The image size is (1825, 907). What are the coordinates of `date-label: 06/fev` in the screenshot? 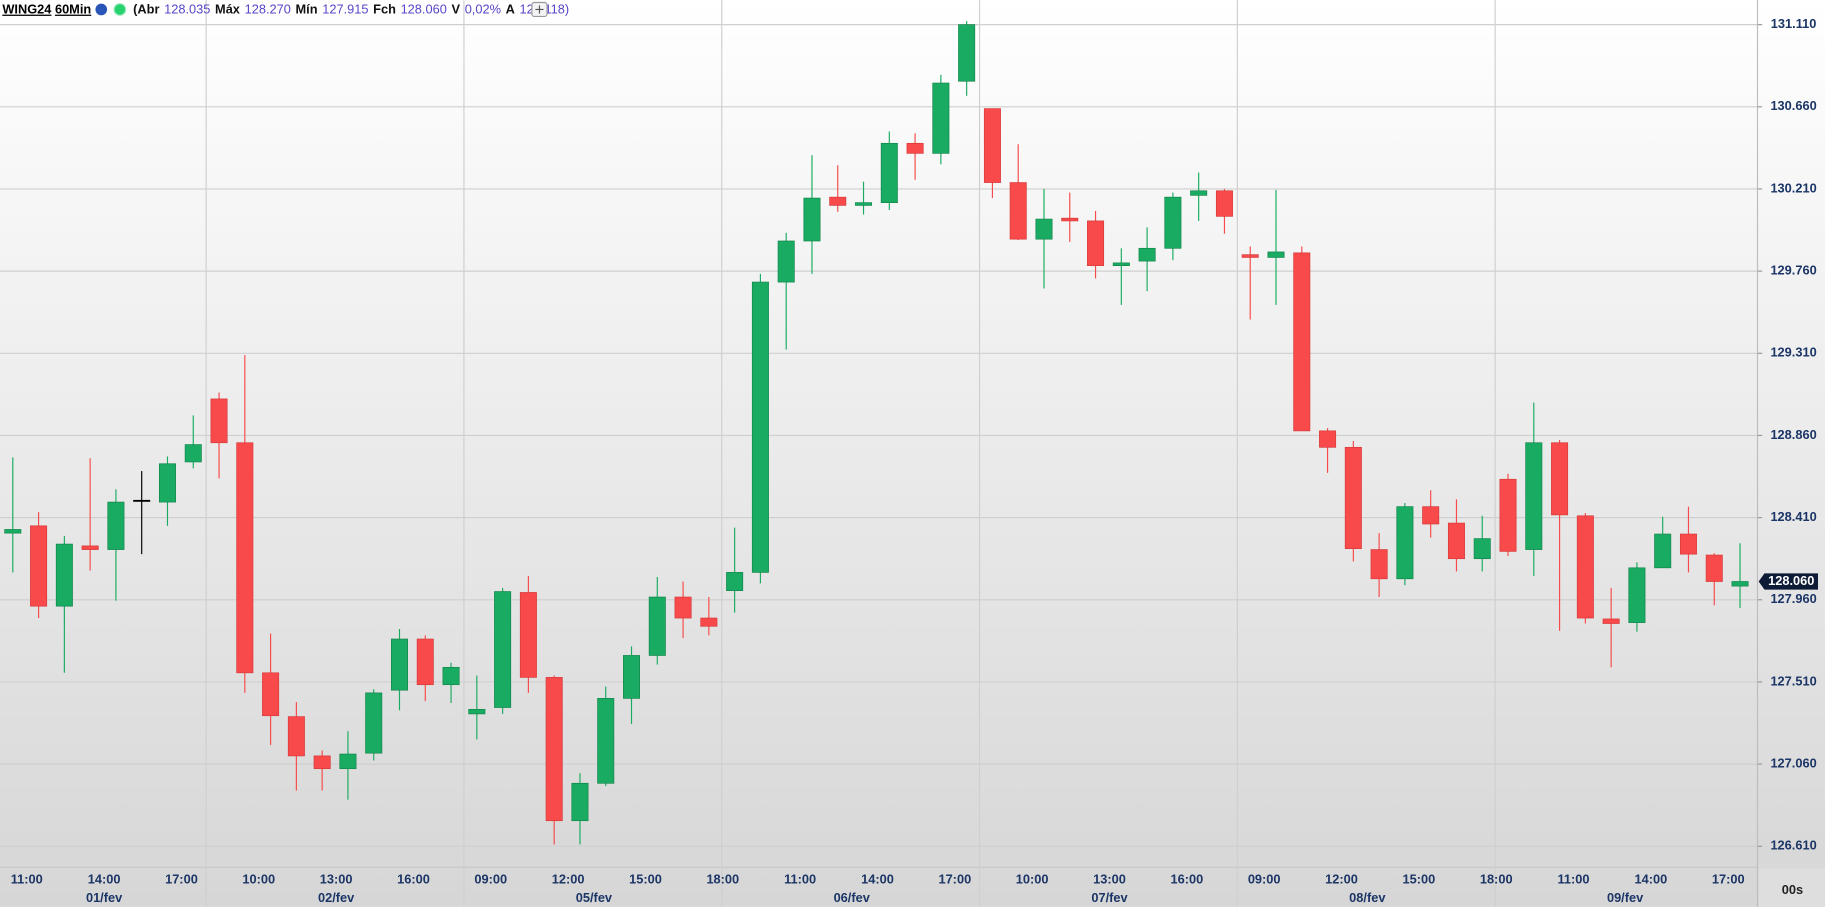 It's located at (852, 897).